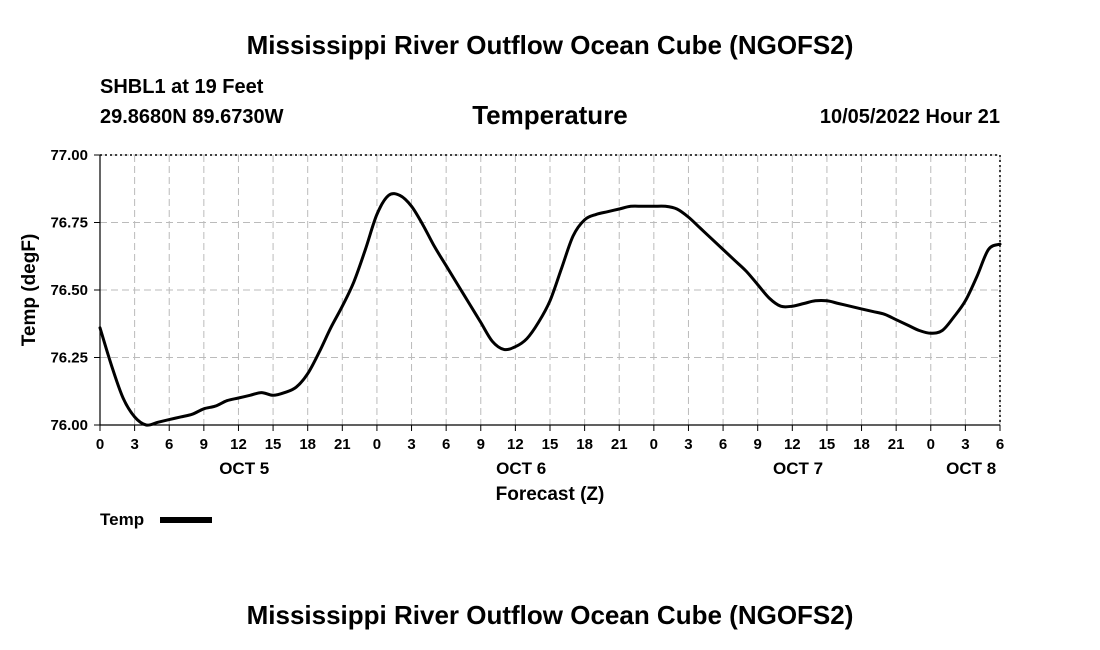  What do you see at coordinates (550, 494) in the screenshot?
I see `x-axis-title: Forecast (Z)` at bounding box center [550, 494].